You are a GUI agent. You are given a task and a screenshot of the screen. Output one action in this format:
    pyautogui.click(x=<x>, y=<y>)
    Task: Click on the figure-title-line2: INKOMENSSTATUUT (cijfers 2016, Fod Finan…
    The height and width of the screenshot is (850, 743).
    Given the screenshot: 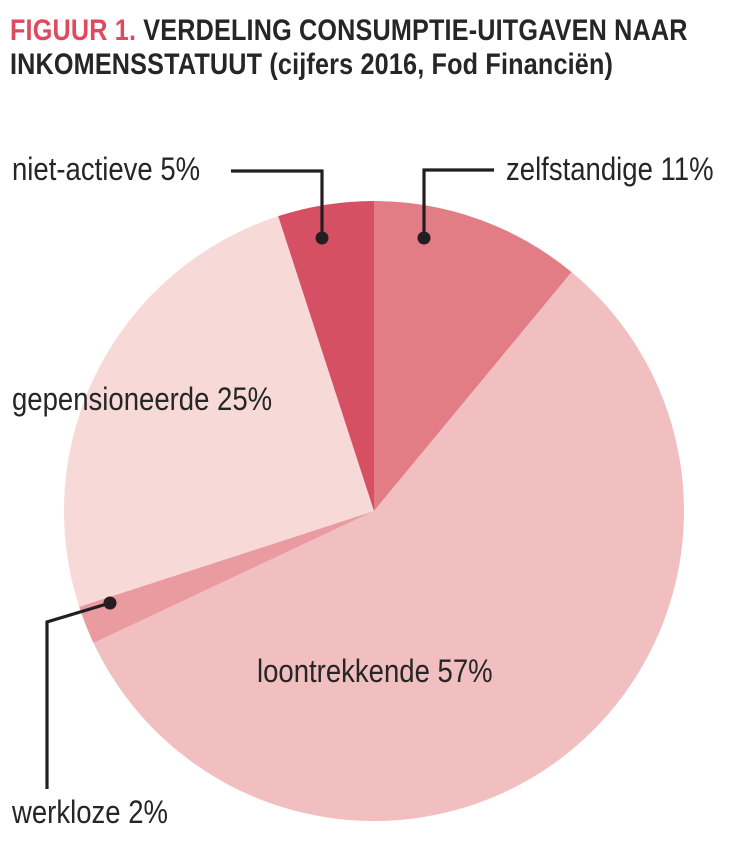 What is the action you would take?
    pyautogui.click(x=312, y=64)
    